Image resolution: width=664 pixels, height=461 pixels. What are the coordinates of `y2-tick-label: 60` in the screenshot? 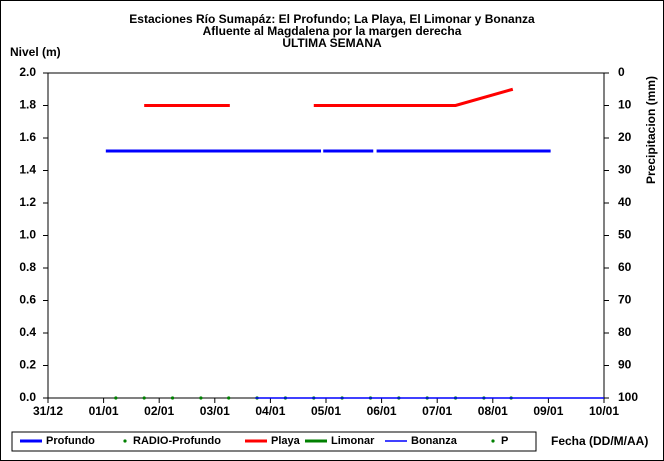 It's located at (625, 267).